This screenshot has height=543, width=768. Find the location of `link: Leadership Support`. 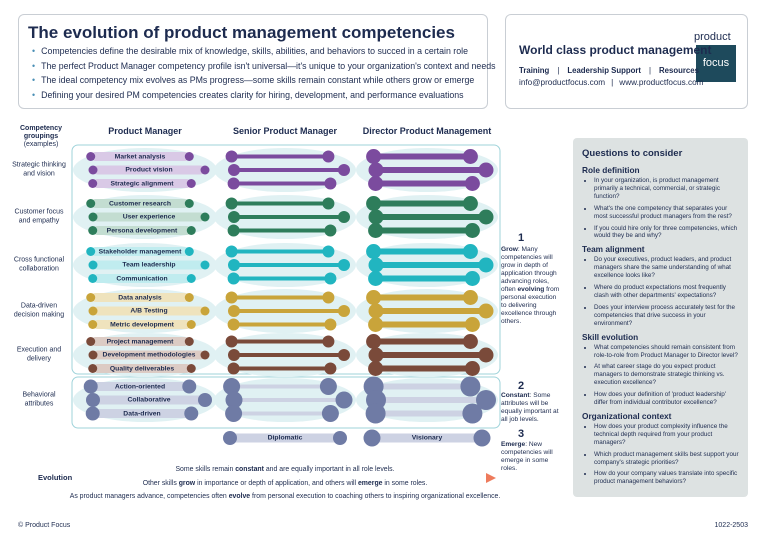

link: Leadership Support is located at coordinates (595, 70).